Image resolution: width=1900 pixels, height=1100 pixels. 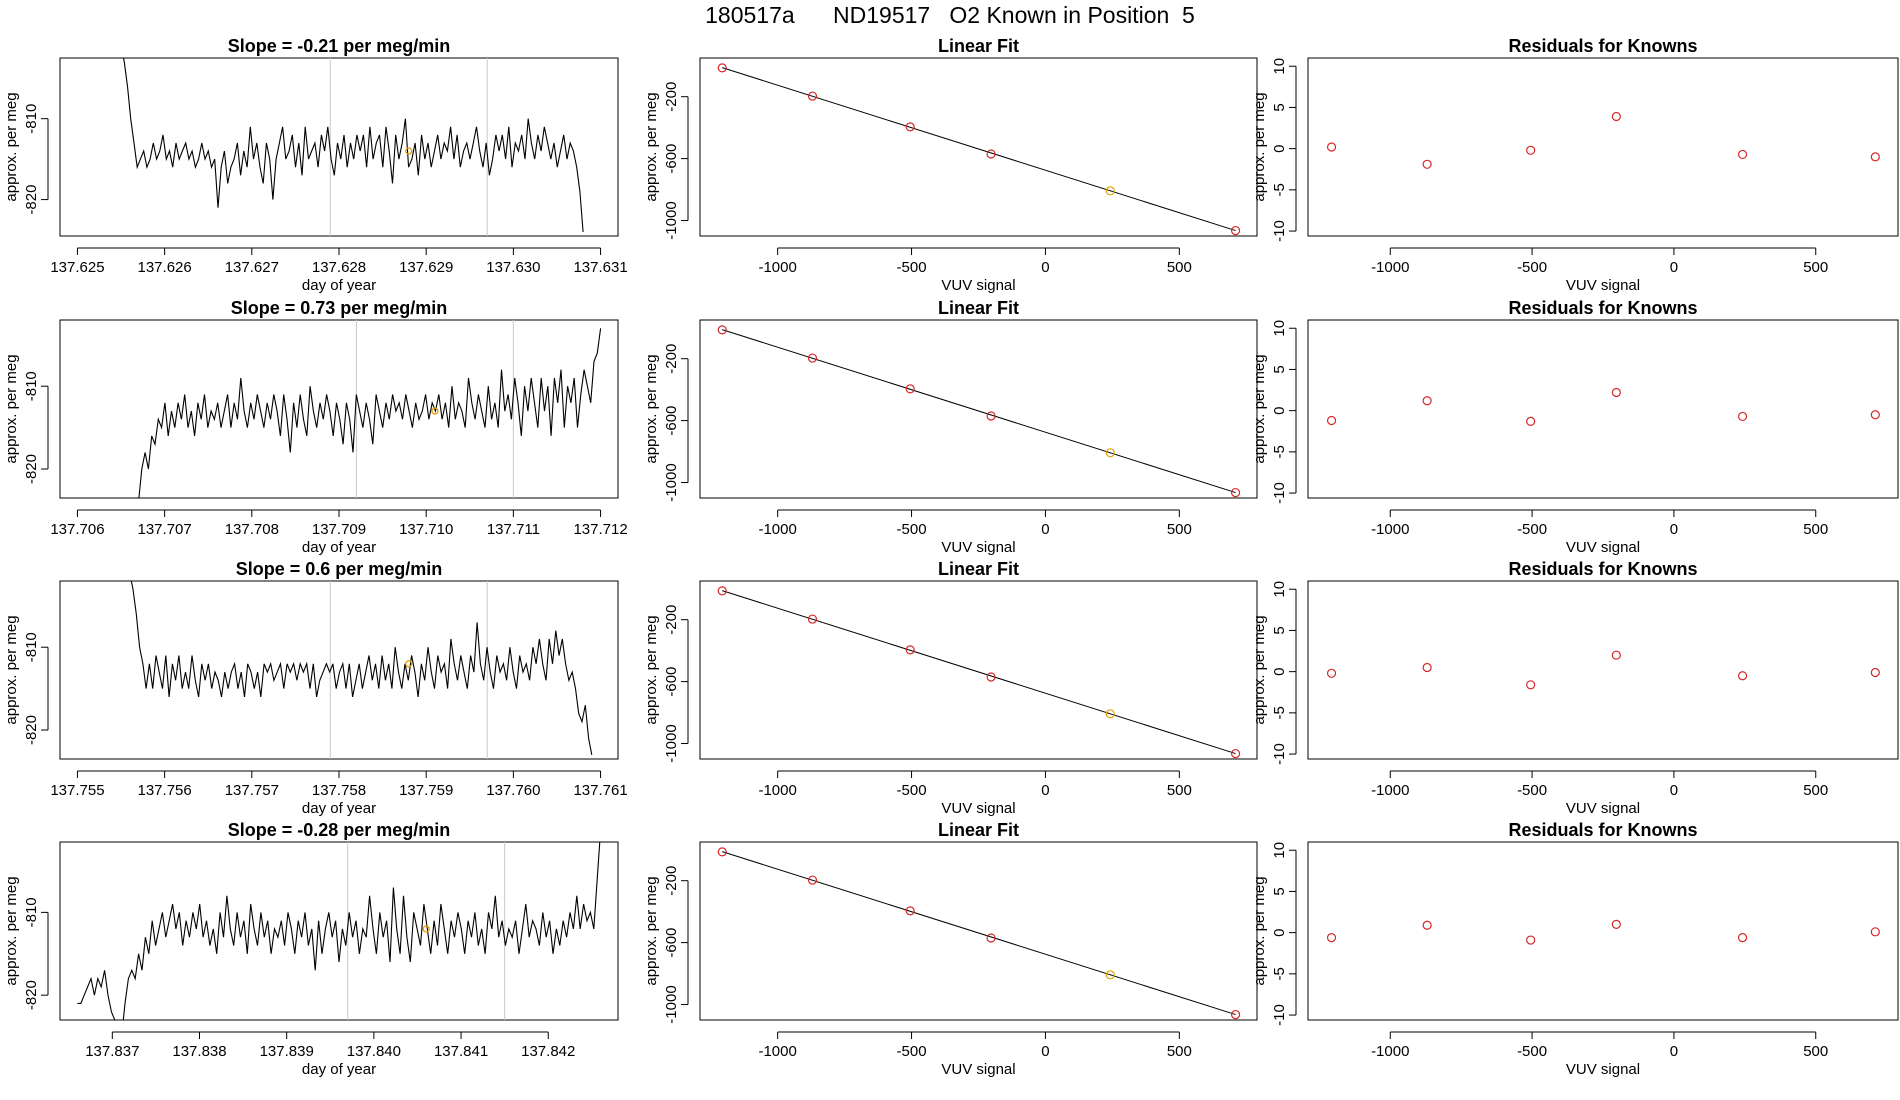 I want to click on y-tick-label: 5, so click(x=1279, y=891).